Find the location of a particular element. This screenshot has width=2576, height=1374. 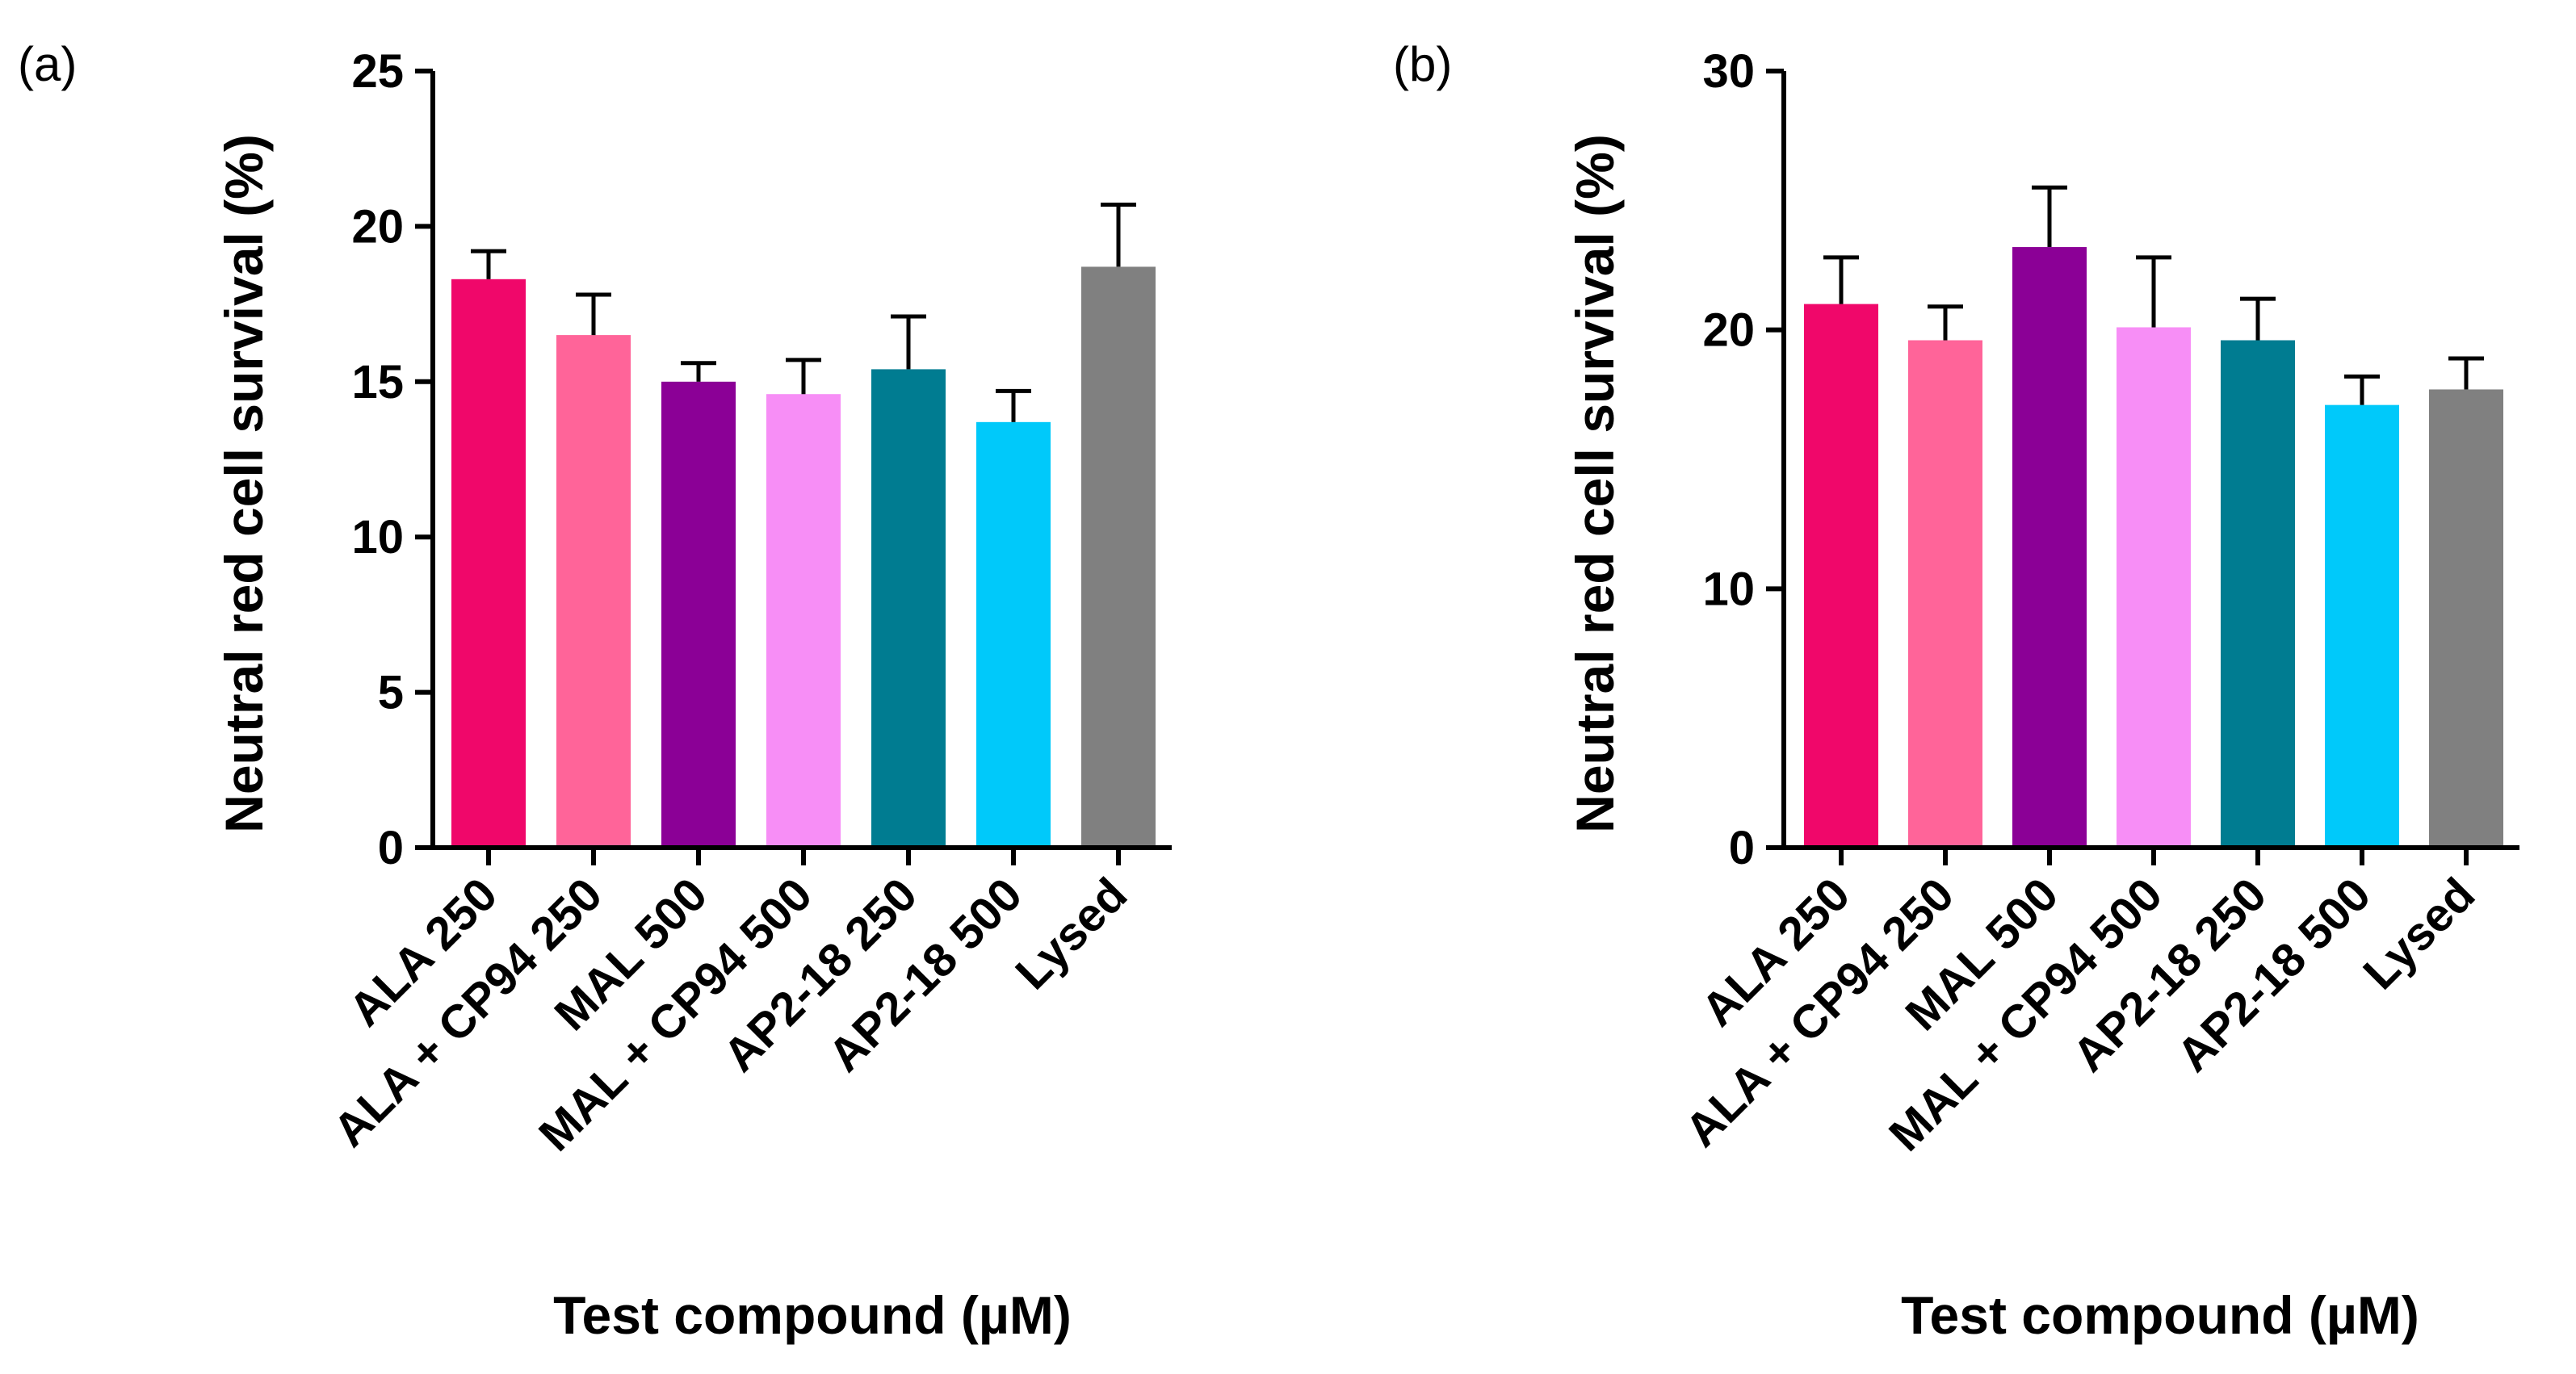

y-tick-label: 15 is located at coordinates (377, 382).